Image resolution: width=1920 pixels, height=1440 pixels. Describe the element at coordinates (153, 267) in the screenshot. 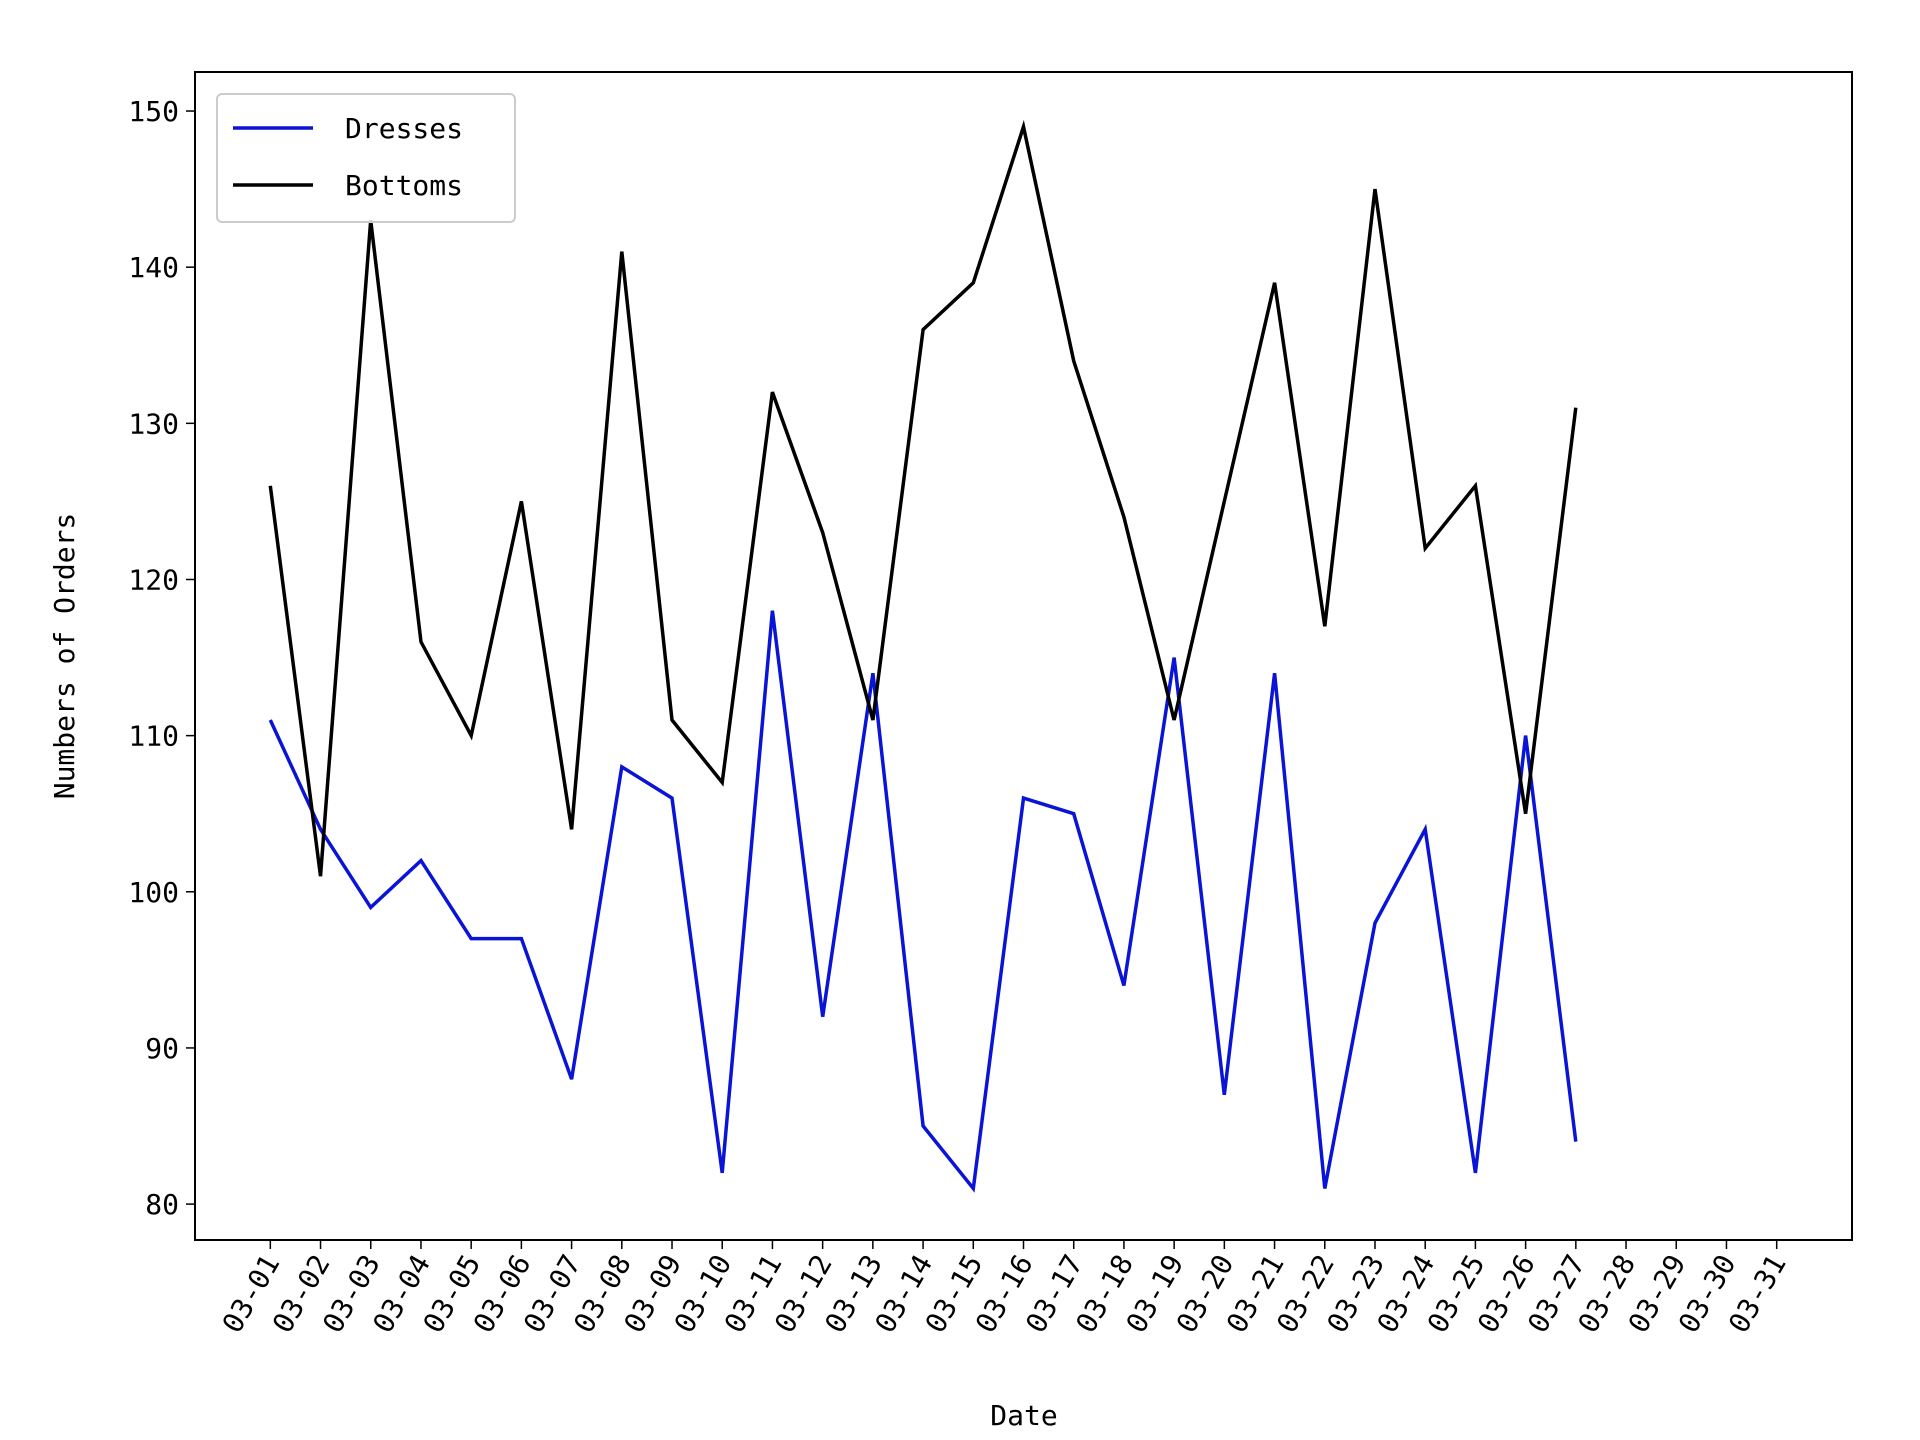

I see `y-tick-label: 140` at that location.